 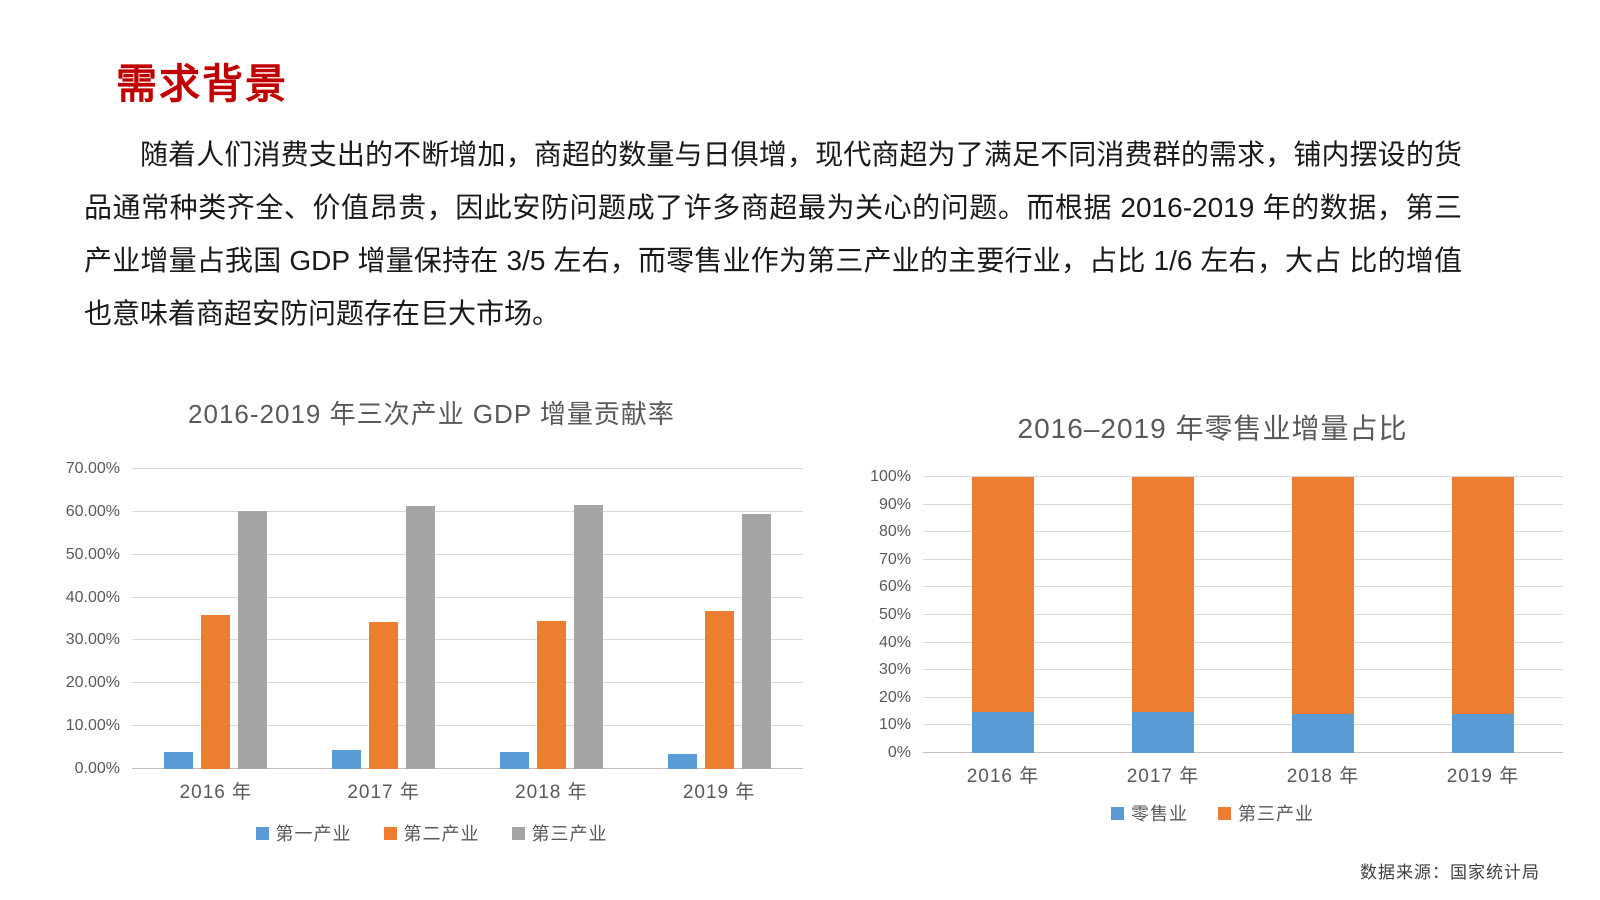 What do you see at coordinates (1212, 813) in the screenshot?
I see `chart-legend: 零售业 第三产业` at bounding box center [1212, 813].